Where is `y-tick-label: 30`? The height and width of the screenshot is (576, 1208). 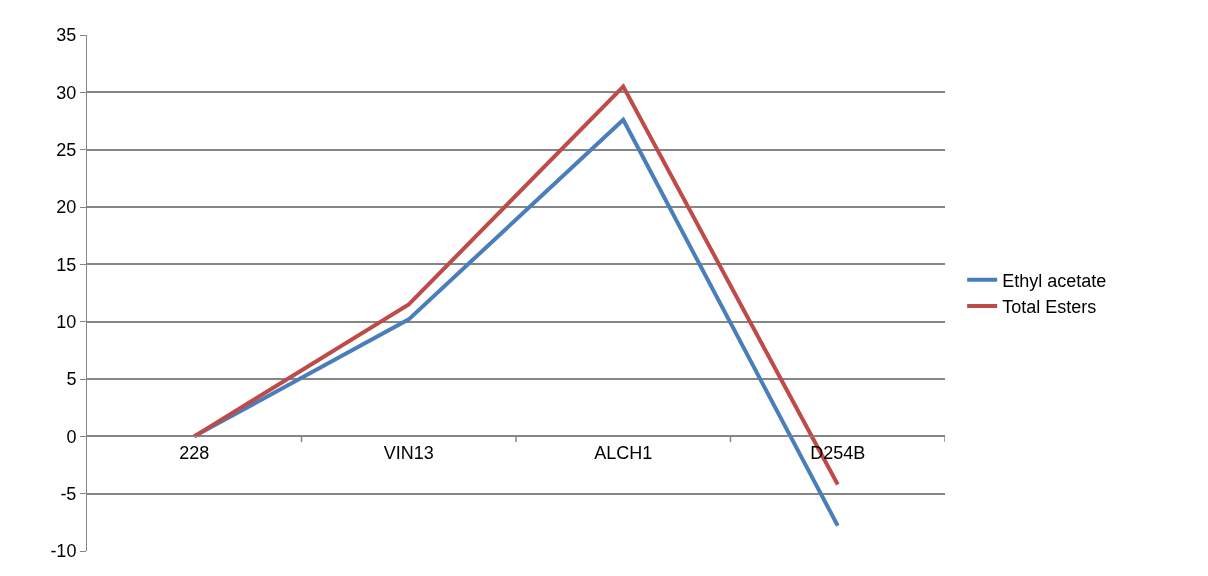
y-tick-label: 30 is located at coordinates (66, 92).